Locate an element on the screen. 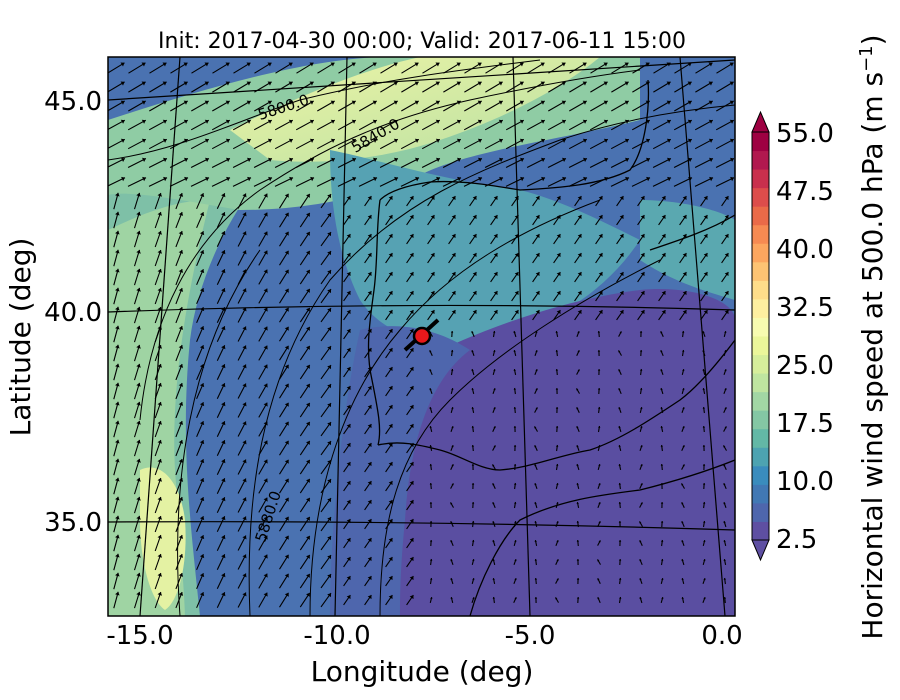  location-marker is located at coordinates (421, 335).